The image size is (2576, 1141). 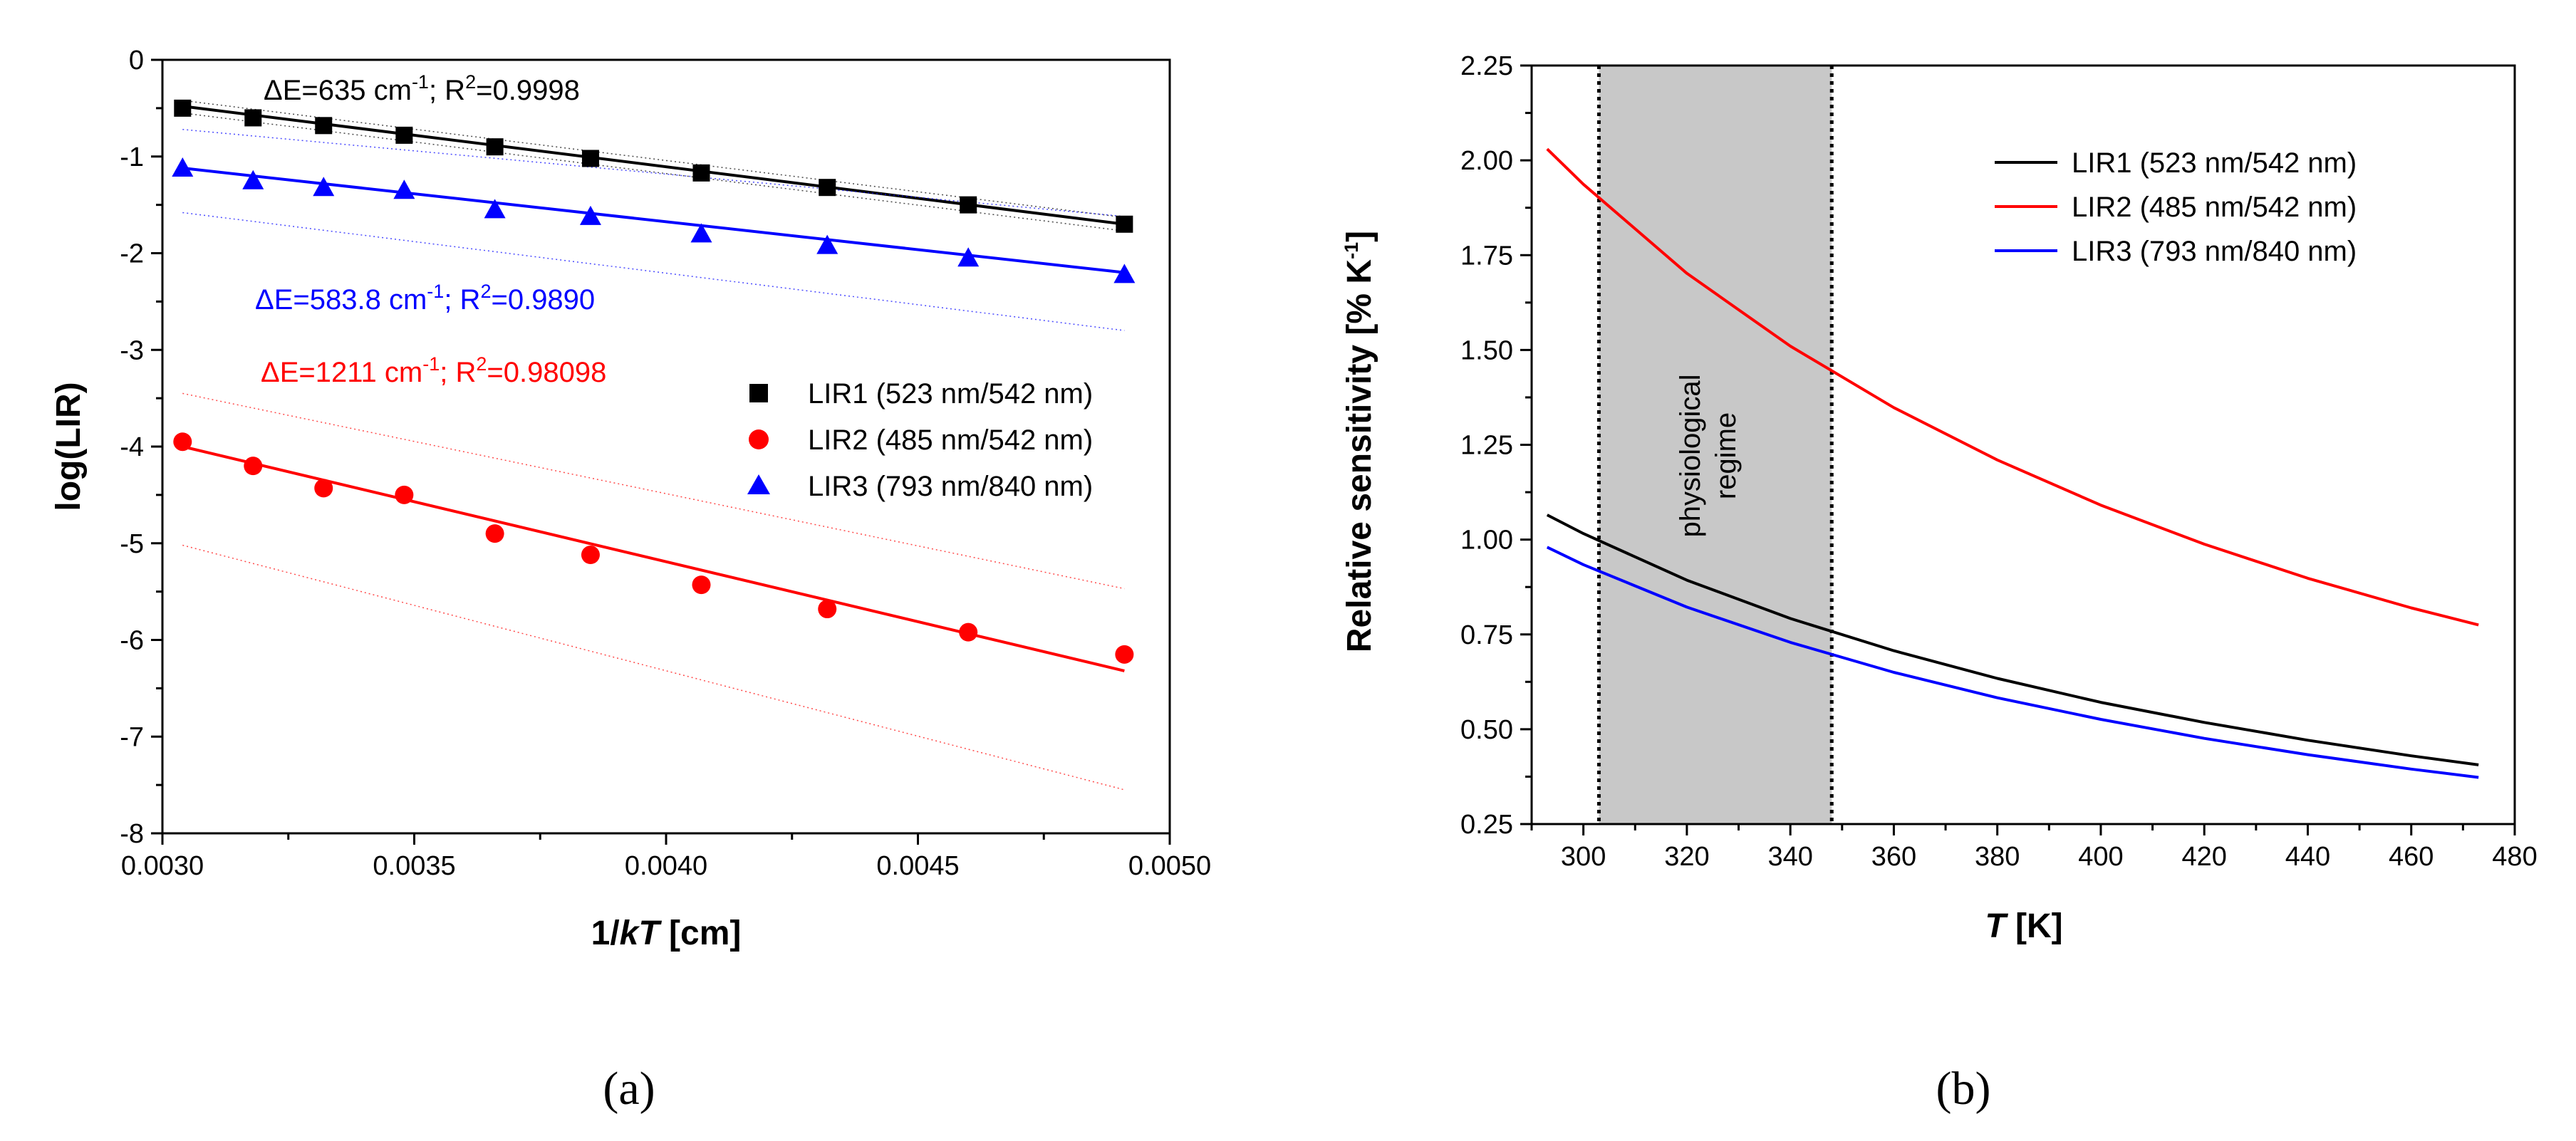 I want to click on panel-b-y-axis-title: Relative sensitivity [% K-1], so click(x=1359, y=441).